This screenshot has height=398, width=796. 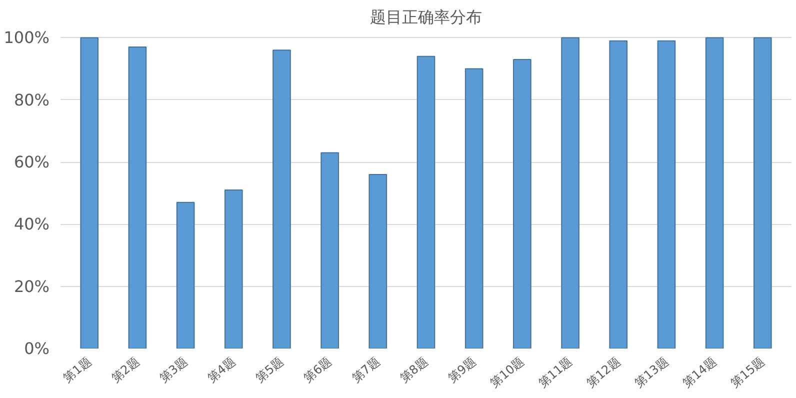 I want to click on x-tick-label: 第12题, so click(x=603, y=372).